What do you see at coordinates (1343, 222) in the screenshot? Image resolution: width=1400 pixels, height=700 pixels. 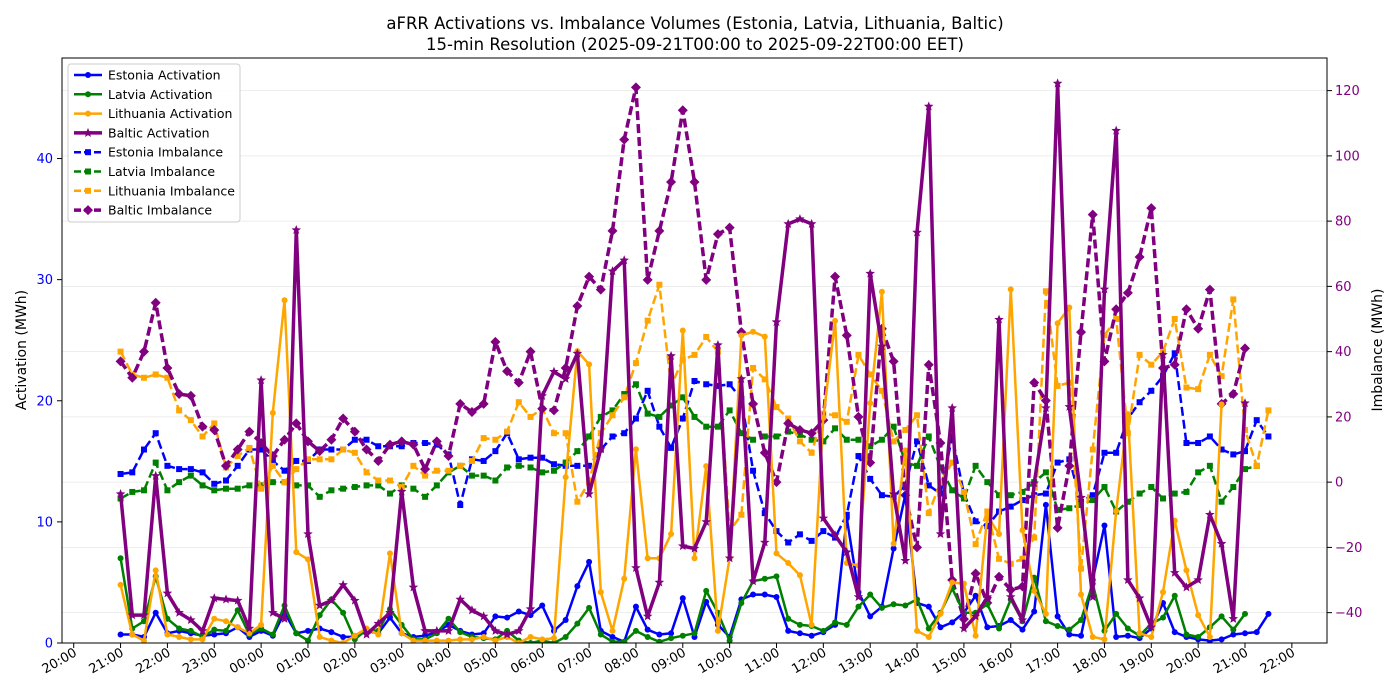 I see `y-right-tick-label: 80` at bounding box center [1343, 222].